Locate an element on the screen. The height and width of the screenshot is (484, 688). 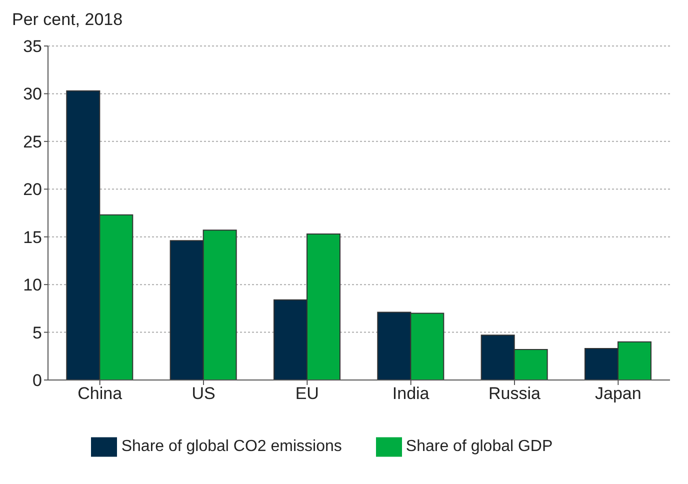
x-tick-label: China is located at coordinates (100, 394).